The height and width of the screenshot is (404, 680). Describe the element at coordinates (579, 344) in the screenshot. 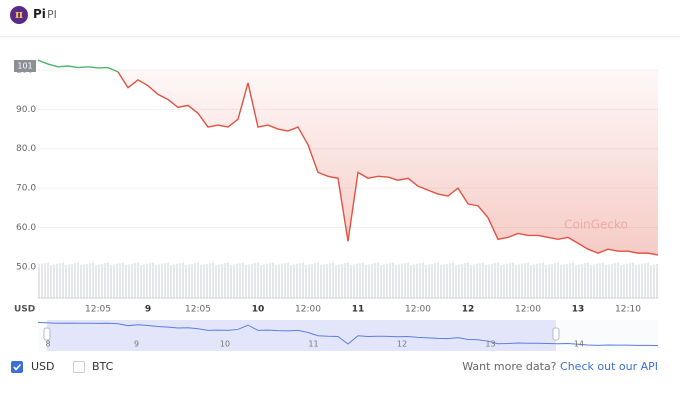

I see `navigator-label: 14` at that location.